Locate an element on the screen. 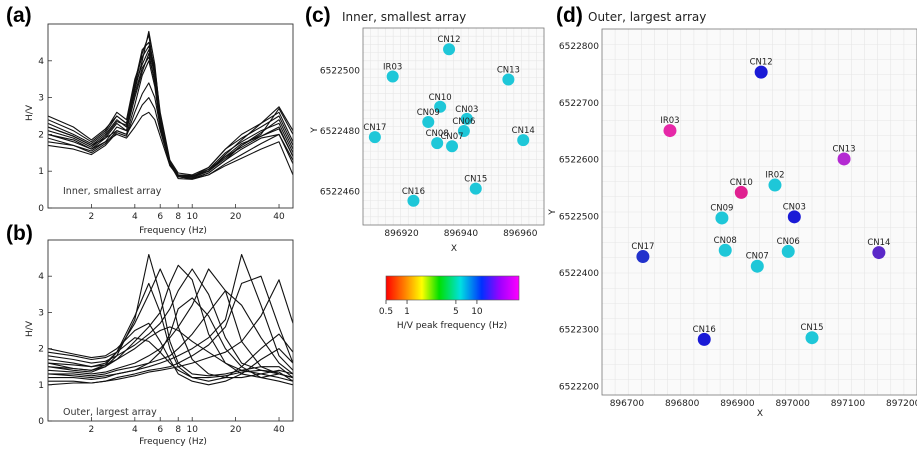  panel-d-ytick-label-6522500: 6522500 is located at coordinates (579, 217).